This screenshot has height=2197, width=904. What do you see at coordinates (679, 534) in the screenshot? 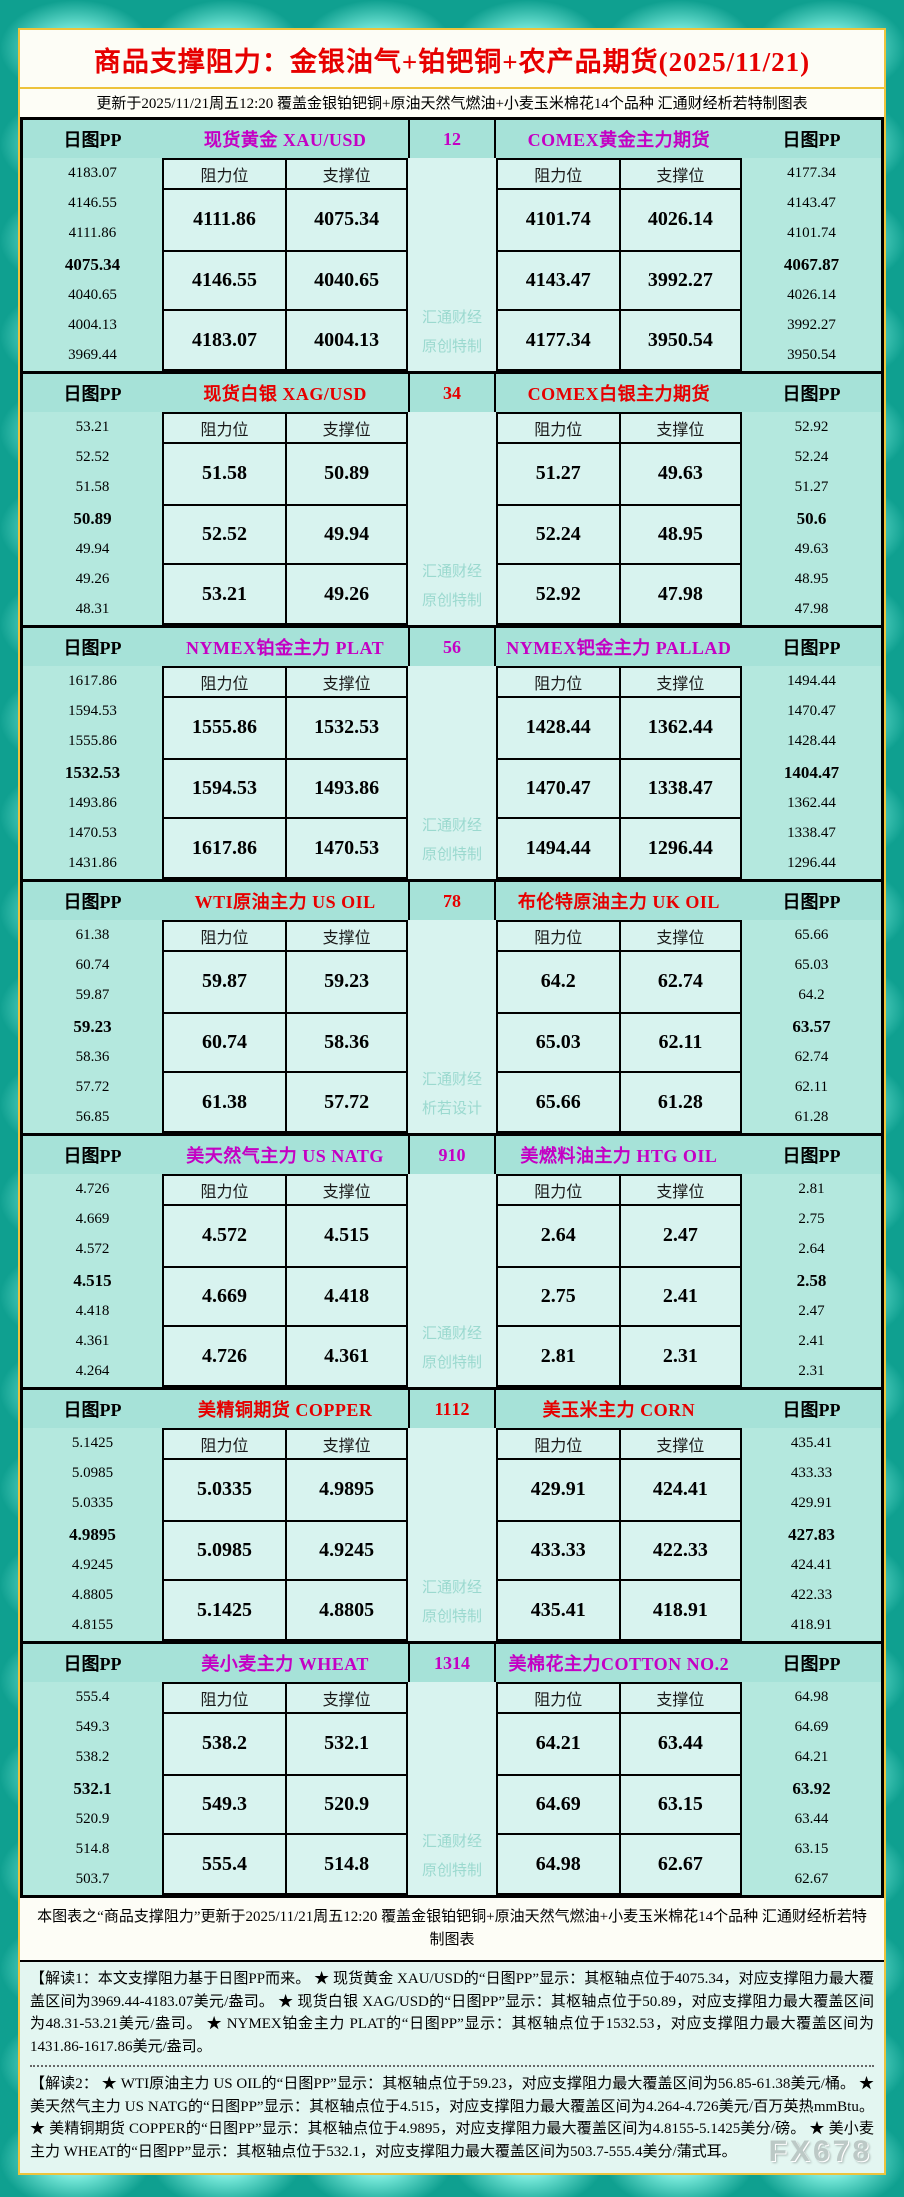
I see `support-value: 48.95` at bounding box center [679, 534].